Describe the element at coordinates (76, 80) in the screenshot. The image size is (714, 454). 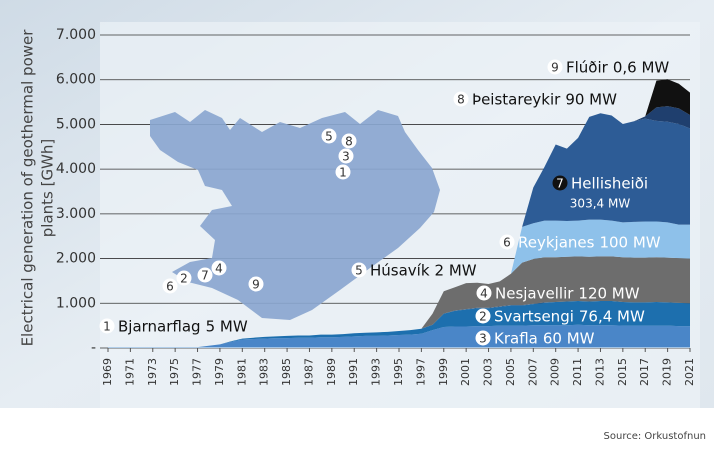
I see `y-tick-label: 6.000` at that location.